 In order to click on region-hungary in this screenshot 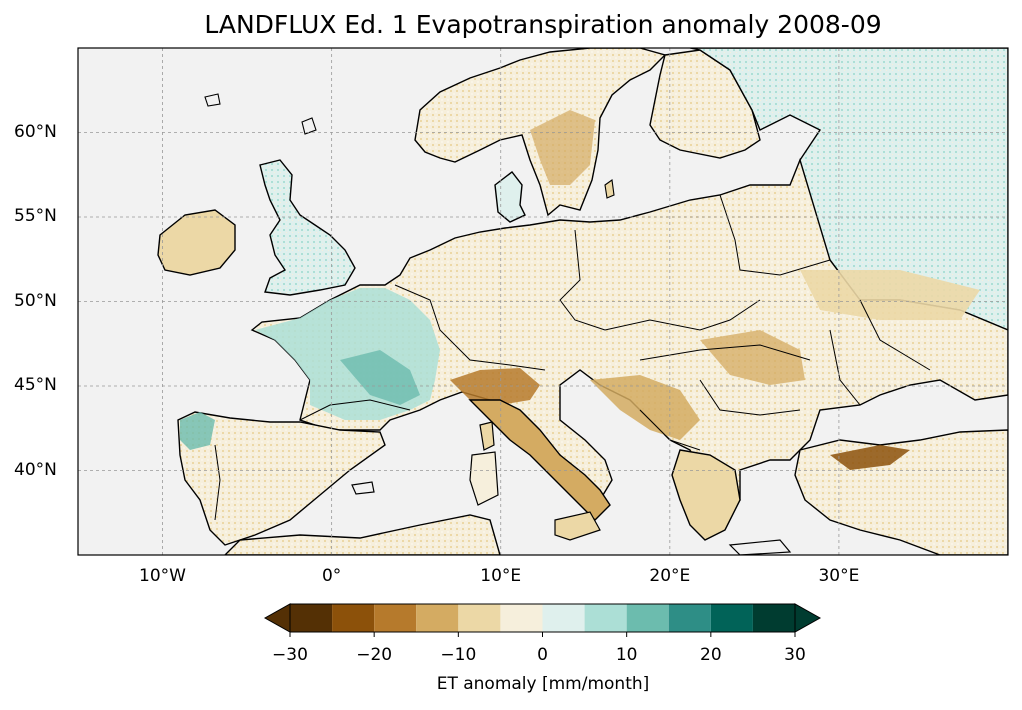, I will do `click(752, 357)`.